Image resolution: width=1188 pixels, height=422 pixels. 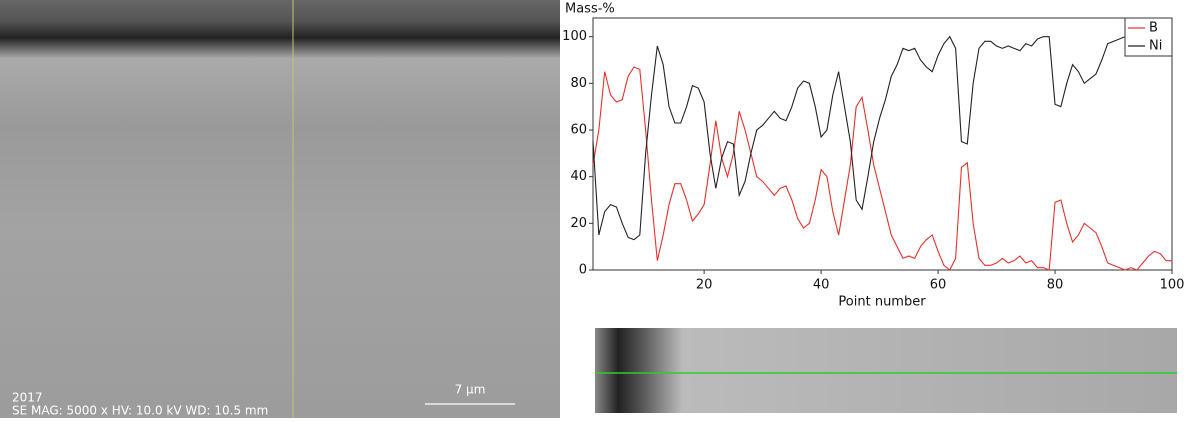 I want to click on y-tick-label: 0, so click(x=583, y=270).